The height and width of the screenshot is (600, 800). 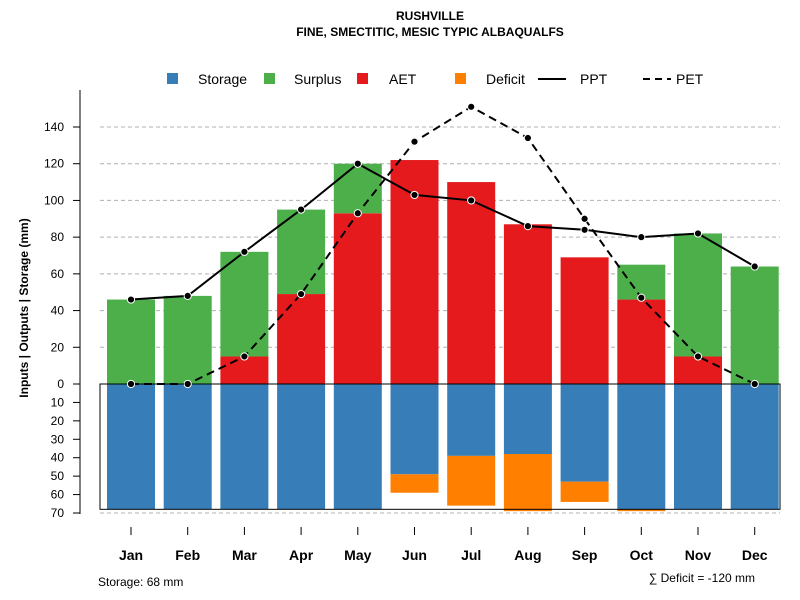 I want to click on x-tick-label-apr: Apr, so click(x=301, y=555).